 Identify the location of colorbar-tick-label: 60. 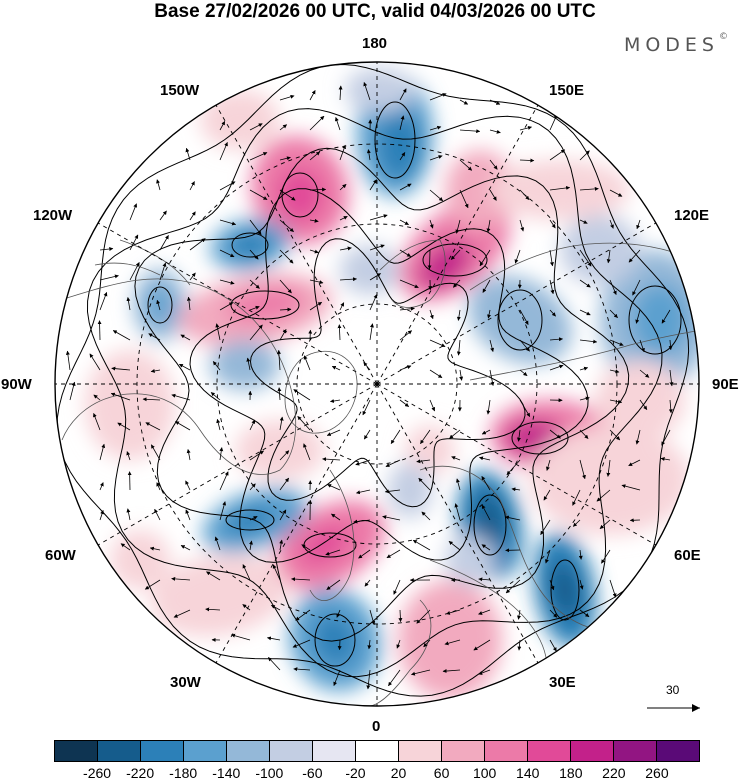
(441, 773).